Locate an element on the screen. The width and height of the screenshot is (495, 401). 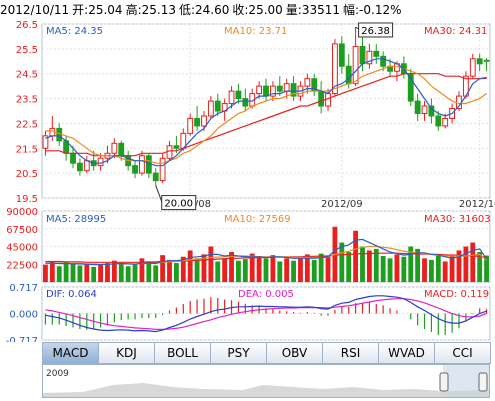
vol-ma30-legend: MA30: 31603 is located at coordinates (457, 219).